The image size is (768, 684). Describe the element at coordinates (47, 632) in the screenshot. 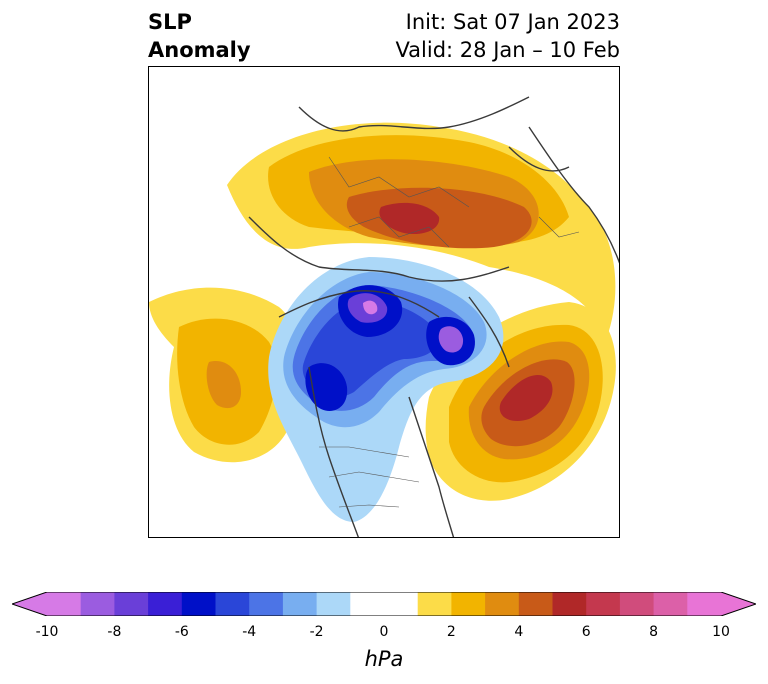

I see `colorbar-tick-label: -10` at that location.